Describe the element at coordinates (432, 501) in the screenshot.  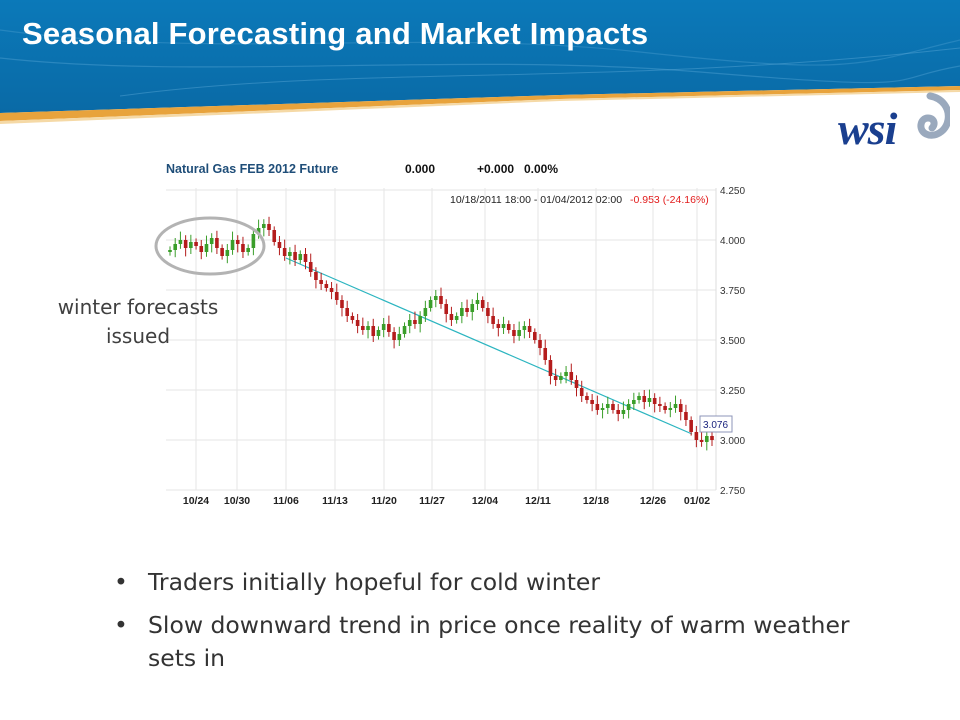
I see `x-tick-label: 11/27` at that location.